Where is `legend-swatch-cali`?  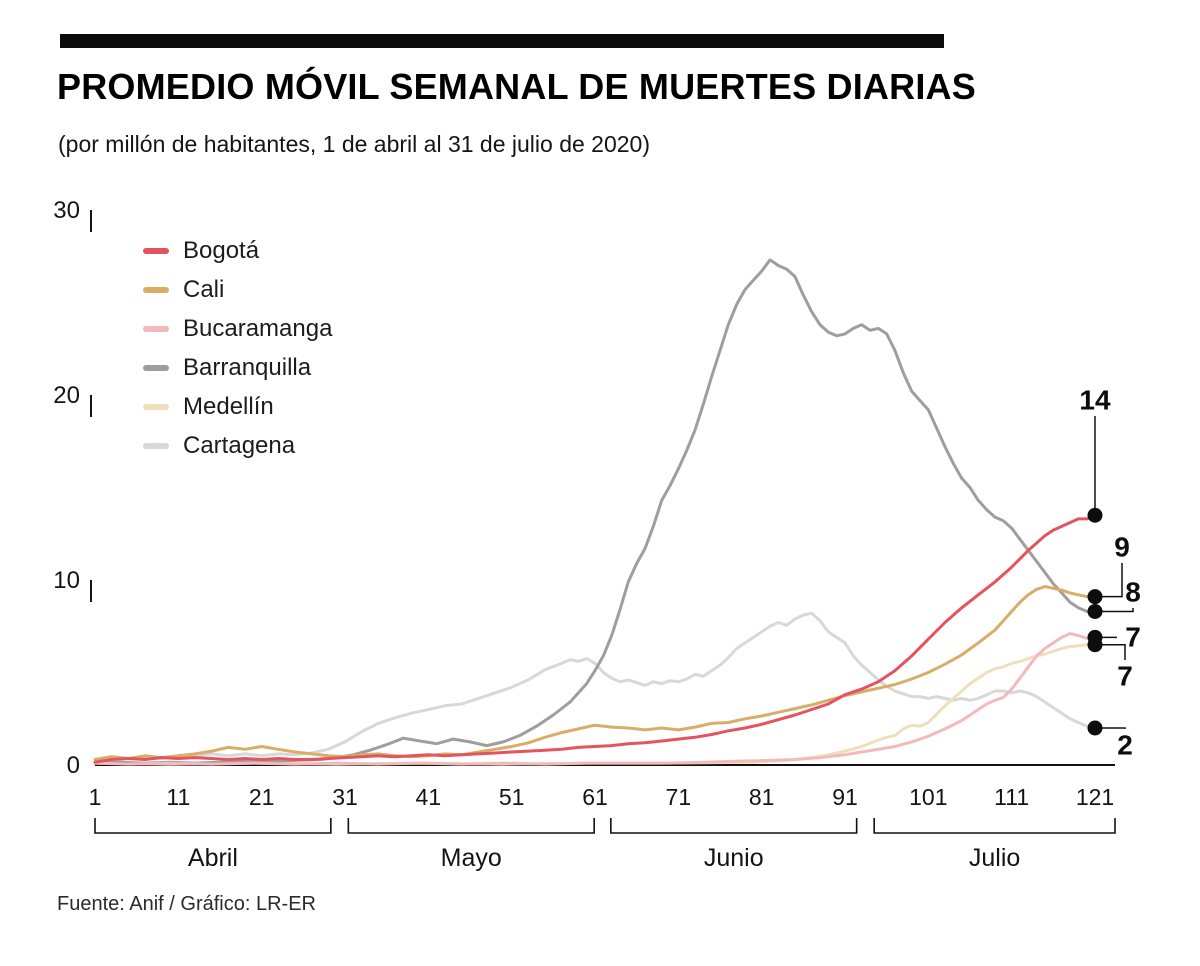 legend-swatch-cali is located at coordinates (156, 289).